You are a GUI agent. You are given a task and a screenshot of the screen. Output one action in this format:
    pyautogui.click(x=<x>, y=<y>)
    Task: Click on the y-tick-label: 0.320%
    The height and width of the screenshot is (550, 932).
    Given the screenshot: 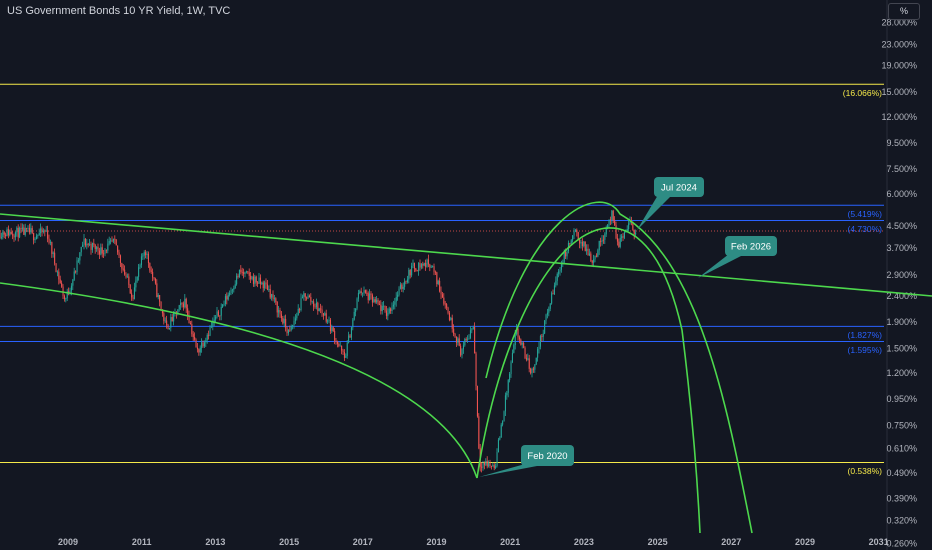 What is the action you would take?
    pyautogui.click(x=901, y=520)
    